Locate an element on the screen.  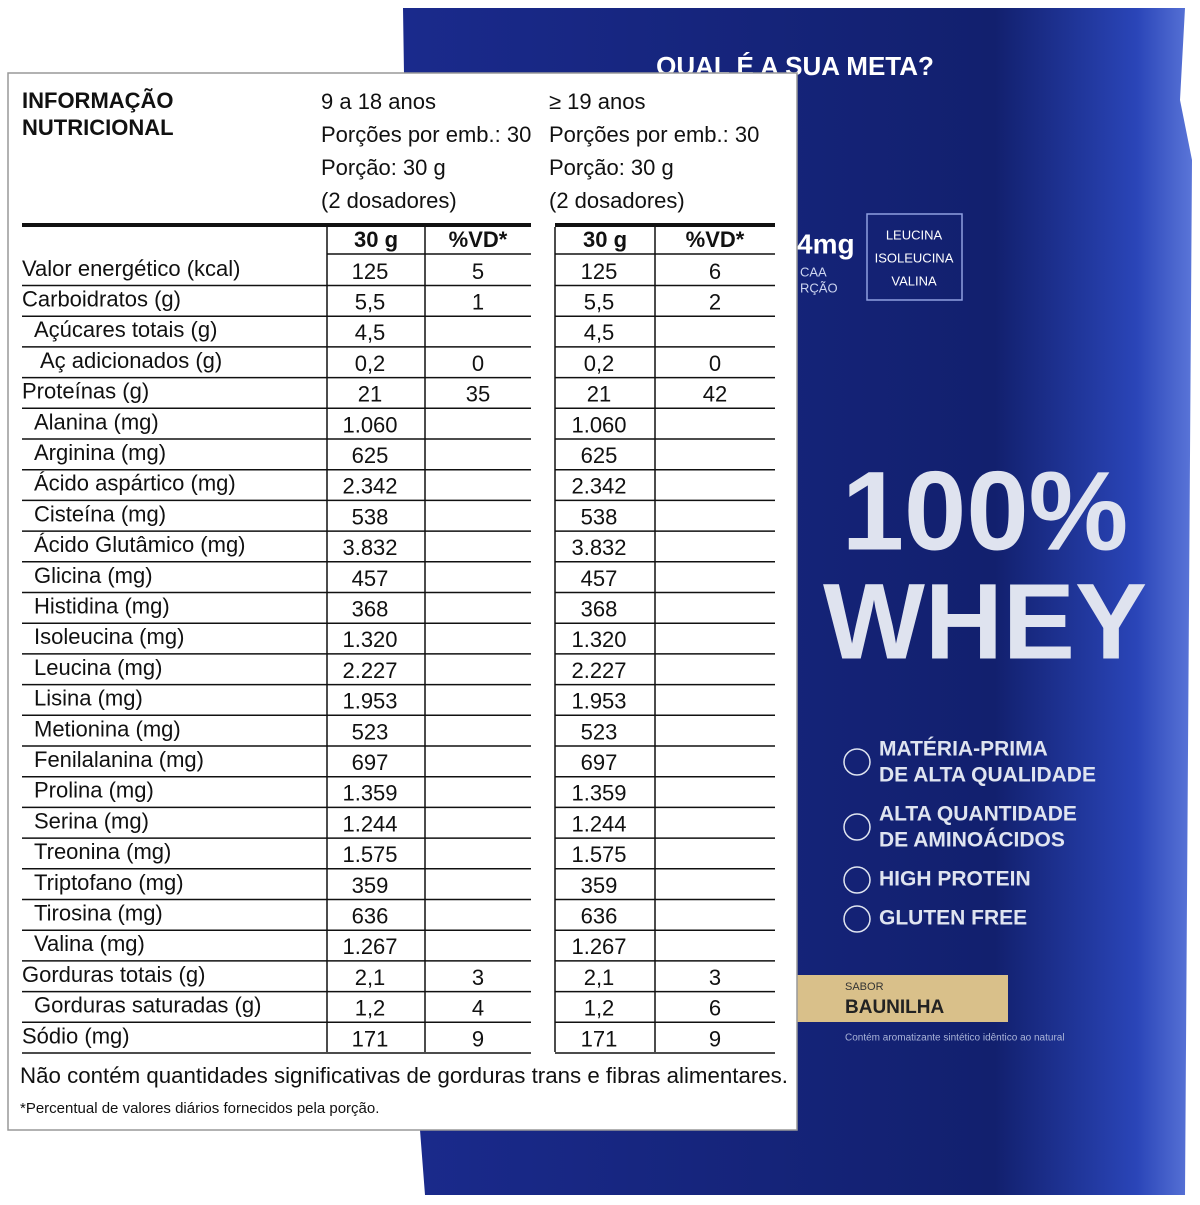
nutrient-name: Arginina (mg) is located at coordinates (100, 452).